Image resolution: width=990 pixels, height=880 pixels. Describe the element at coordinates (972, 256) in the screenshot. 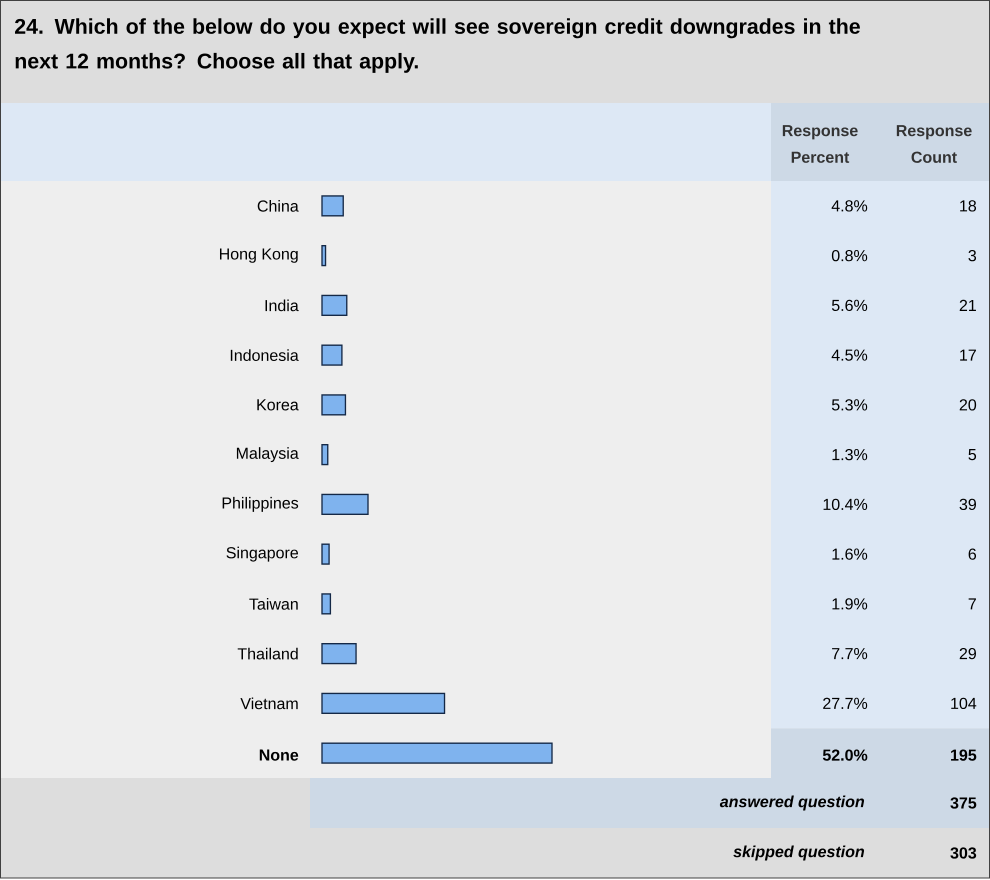

I see `text: 3` at that location.